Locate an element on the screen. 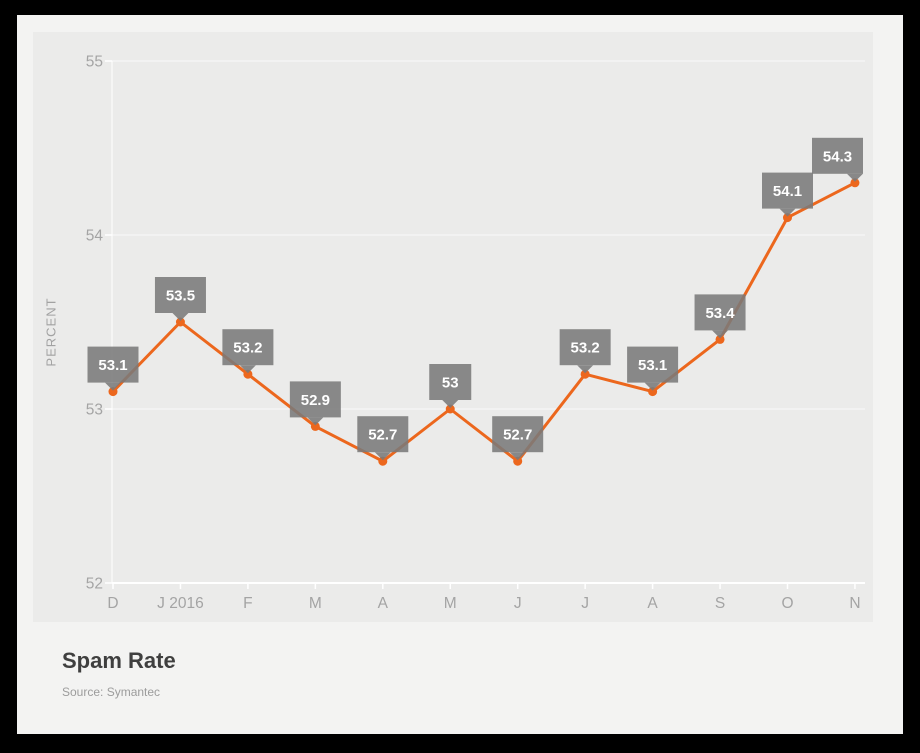  data-label-value: 54.3 is located at coordinates (837, 156).